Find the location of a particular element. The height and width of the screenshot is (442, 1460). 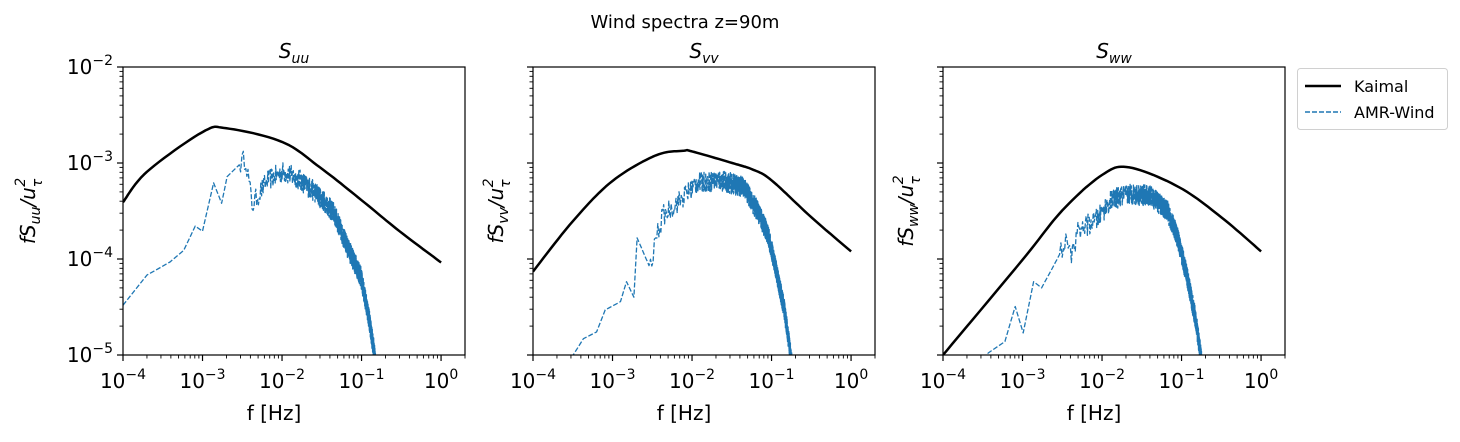

legend-frame is located at coordinates (1372, 99).